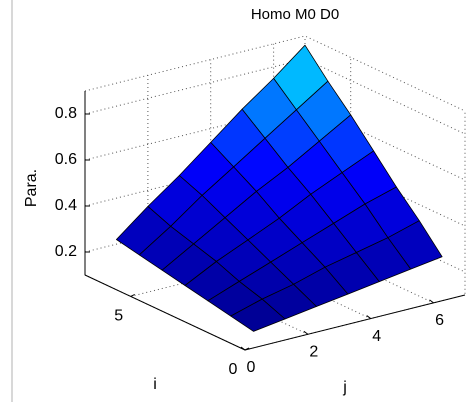  What do you see at coordinates (165, 312) in the screenshot?
I see `y-axis` at bounding box center [165, 312].